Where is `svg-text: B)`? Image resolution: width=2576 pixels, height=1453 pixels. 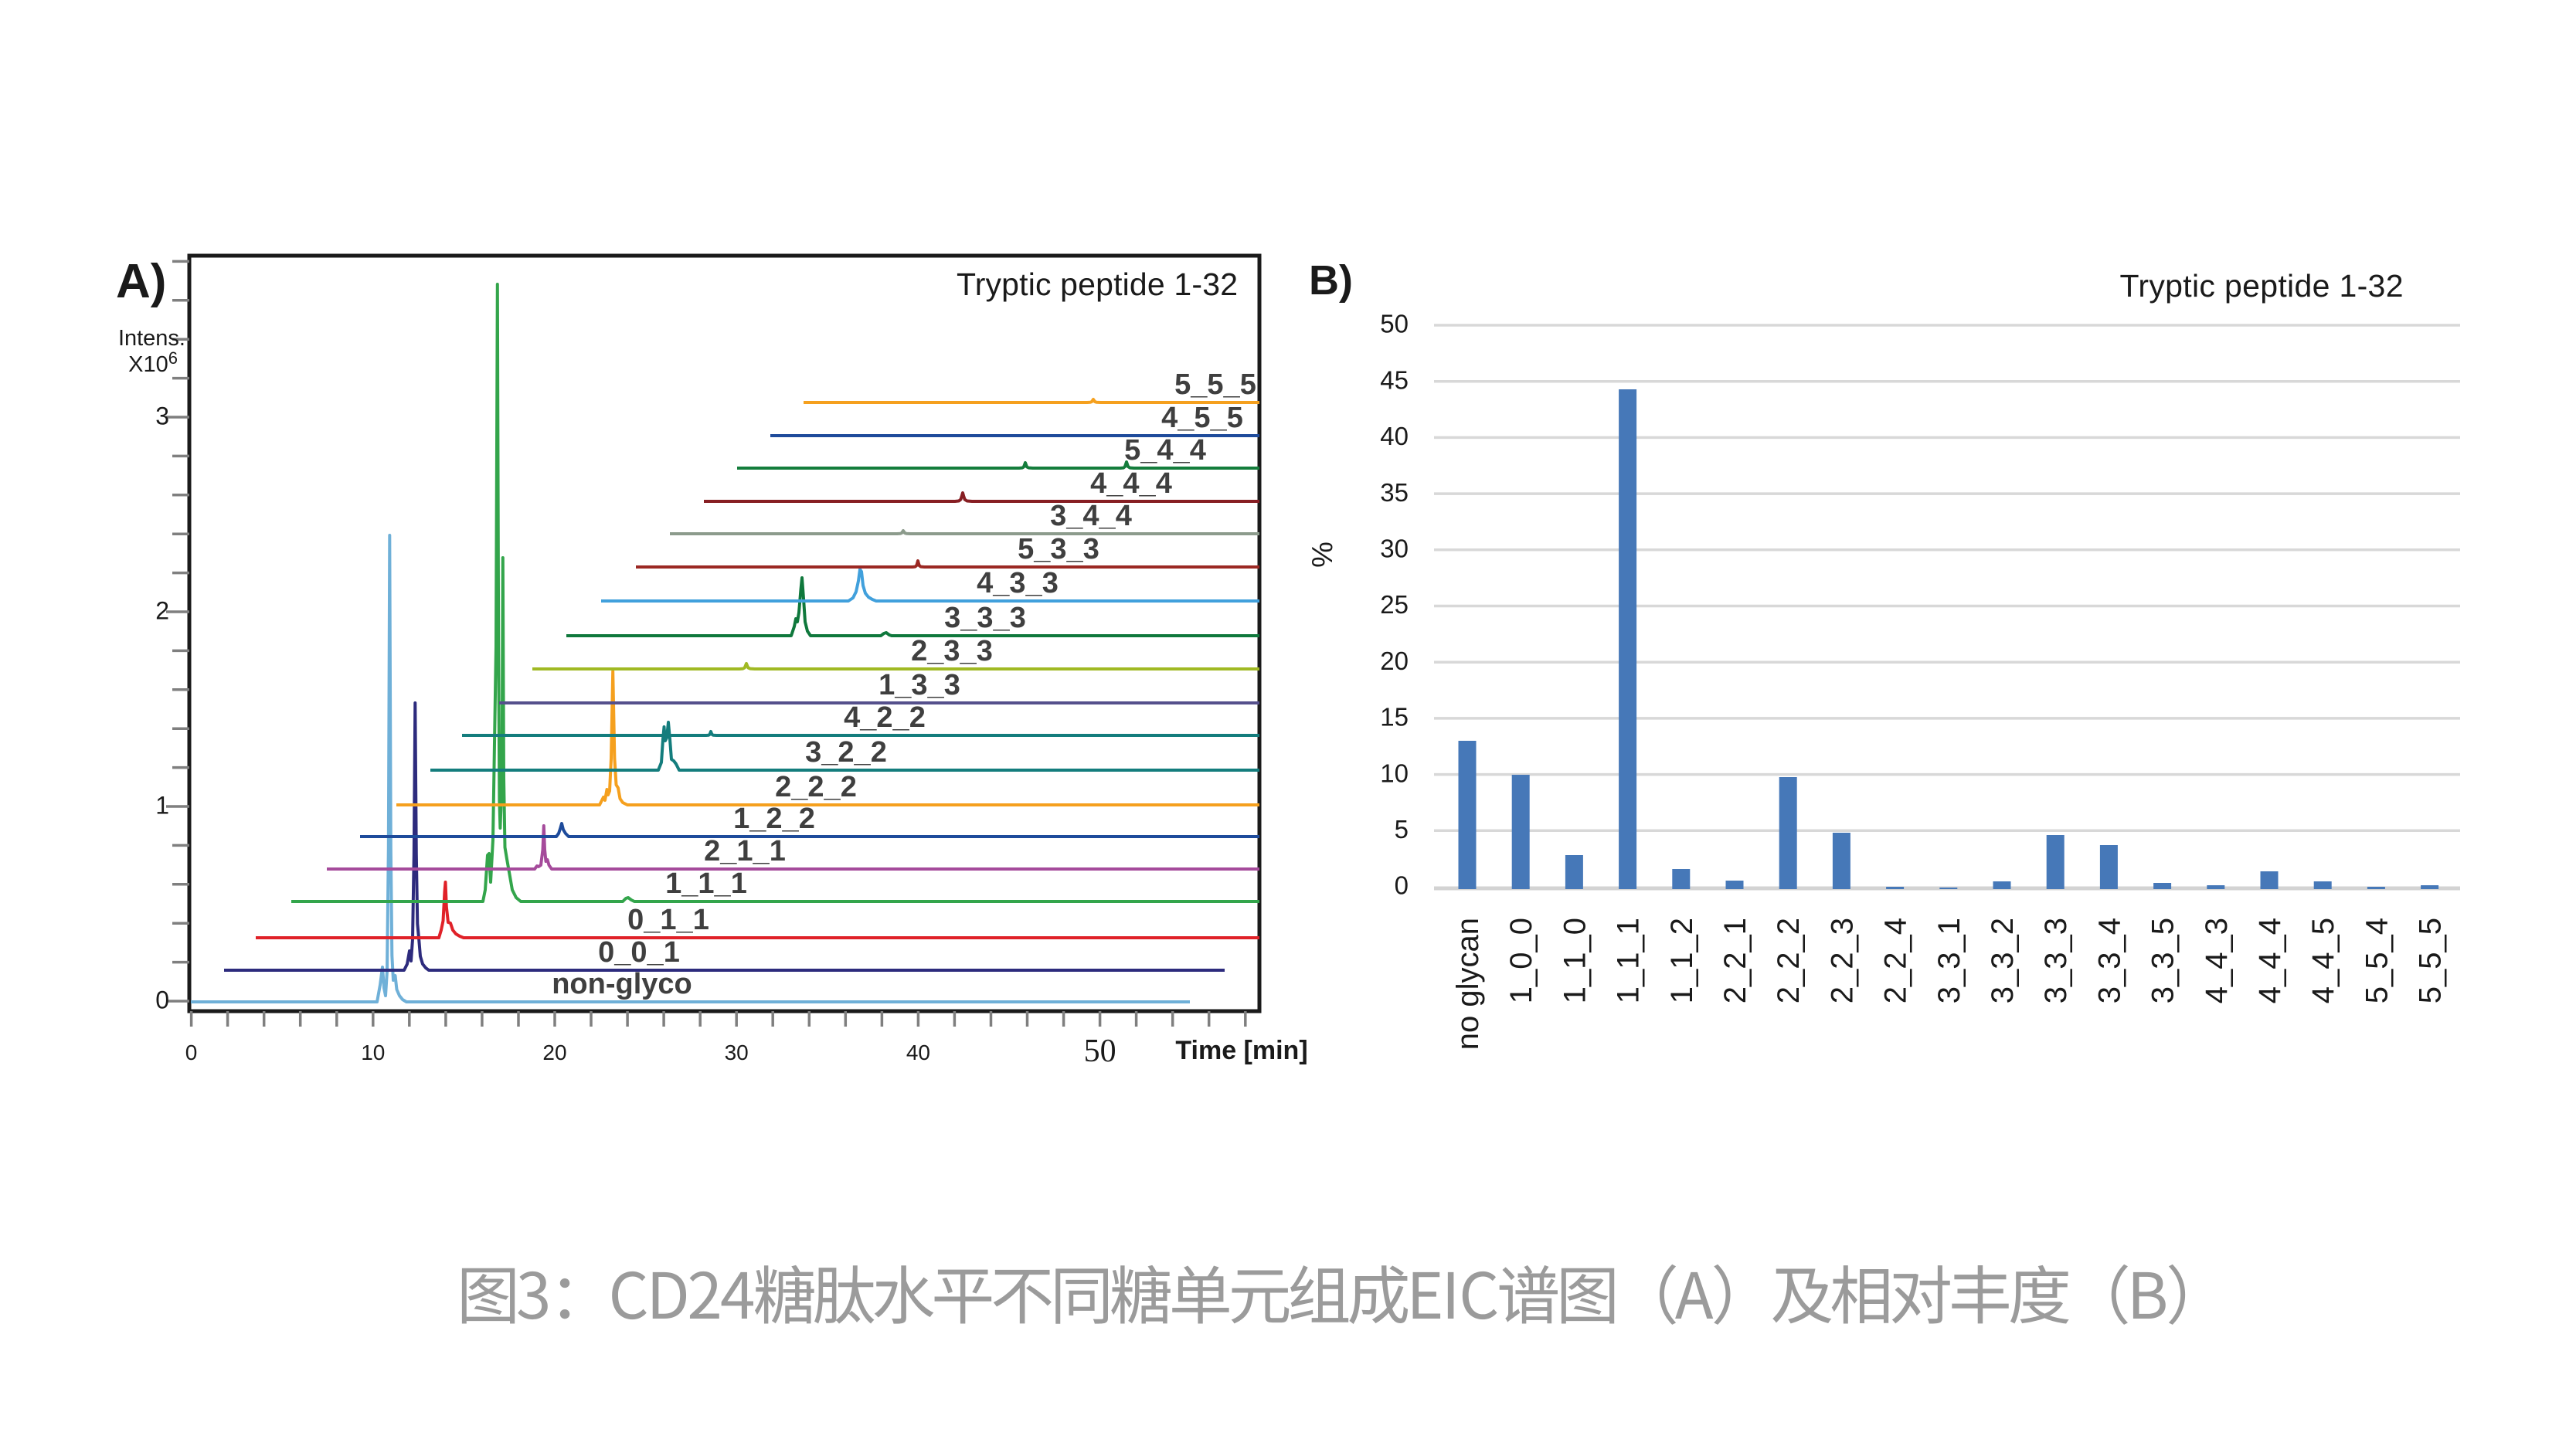 svg-text: B) is located at coordinates (1331, 280).